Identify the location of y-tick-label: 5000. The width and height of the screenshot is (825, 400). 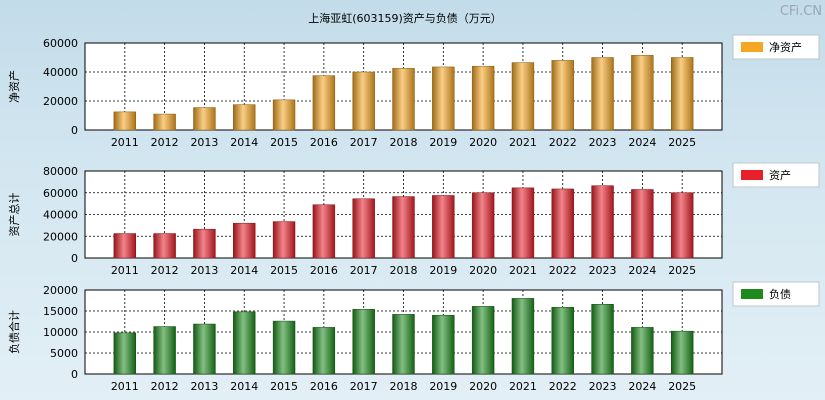
(64, 353).